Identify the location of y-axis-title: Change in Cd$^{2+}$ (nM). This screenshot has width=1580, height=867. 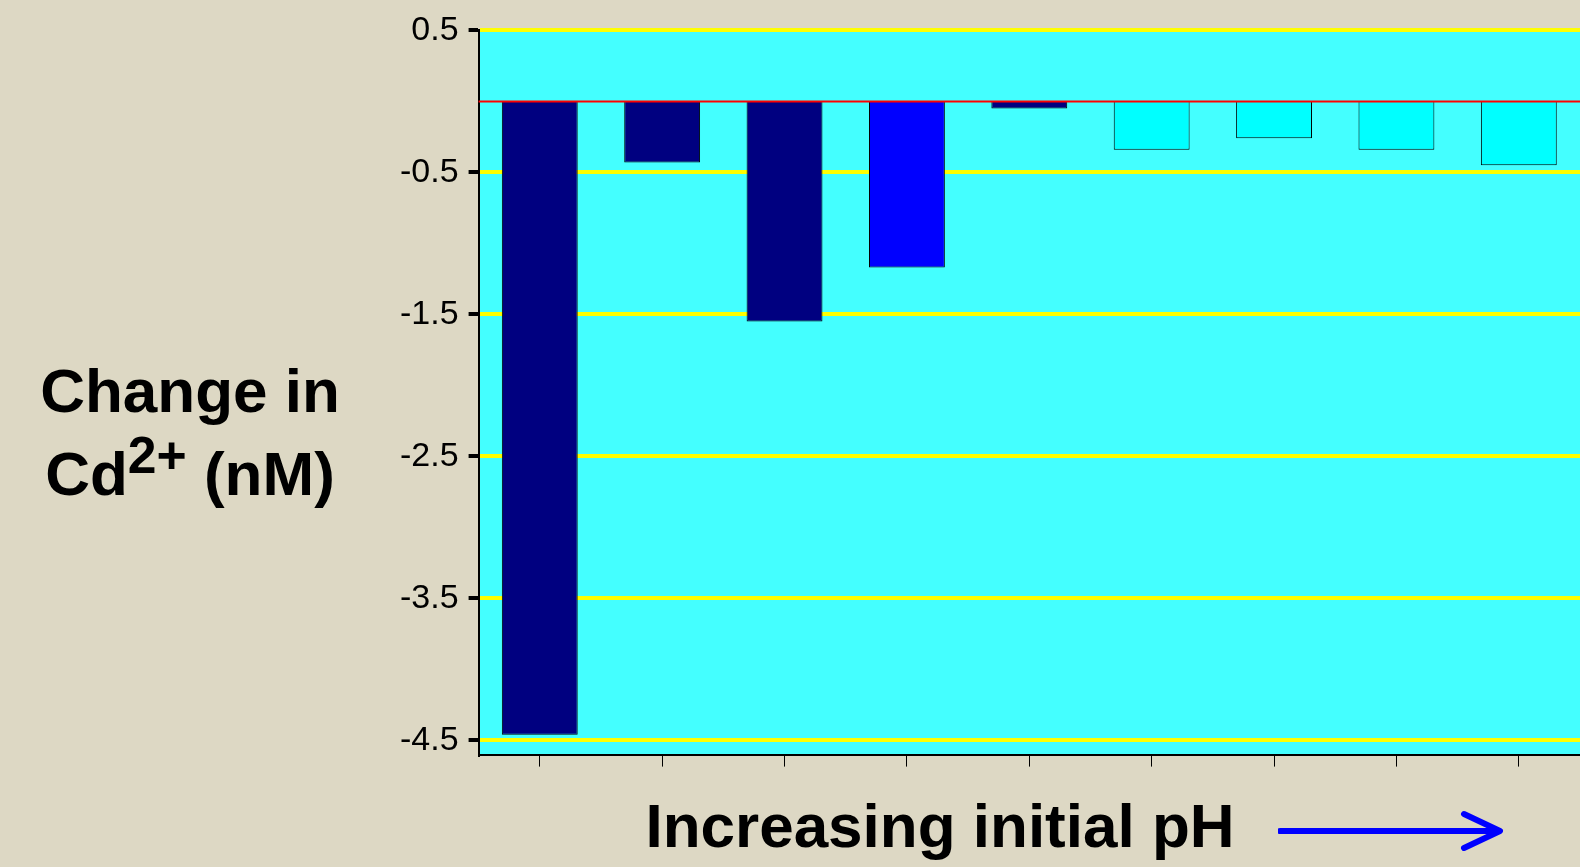
(190, 432).